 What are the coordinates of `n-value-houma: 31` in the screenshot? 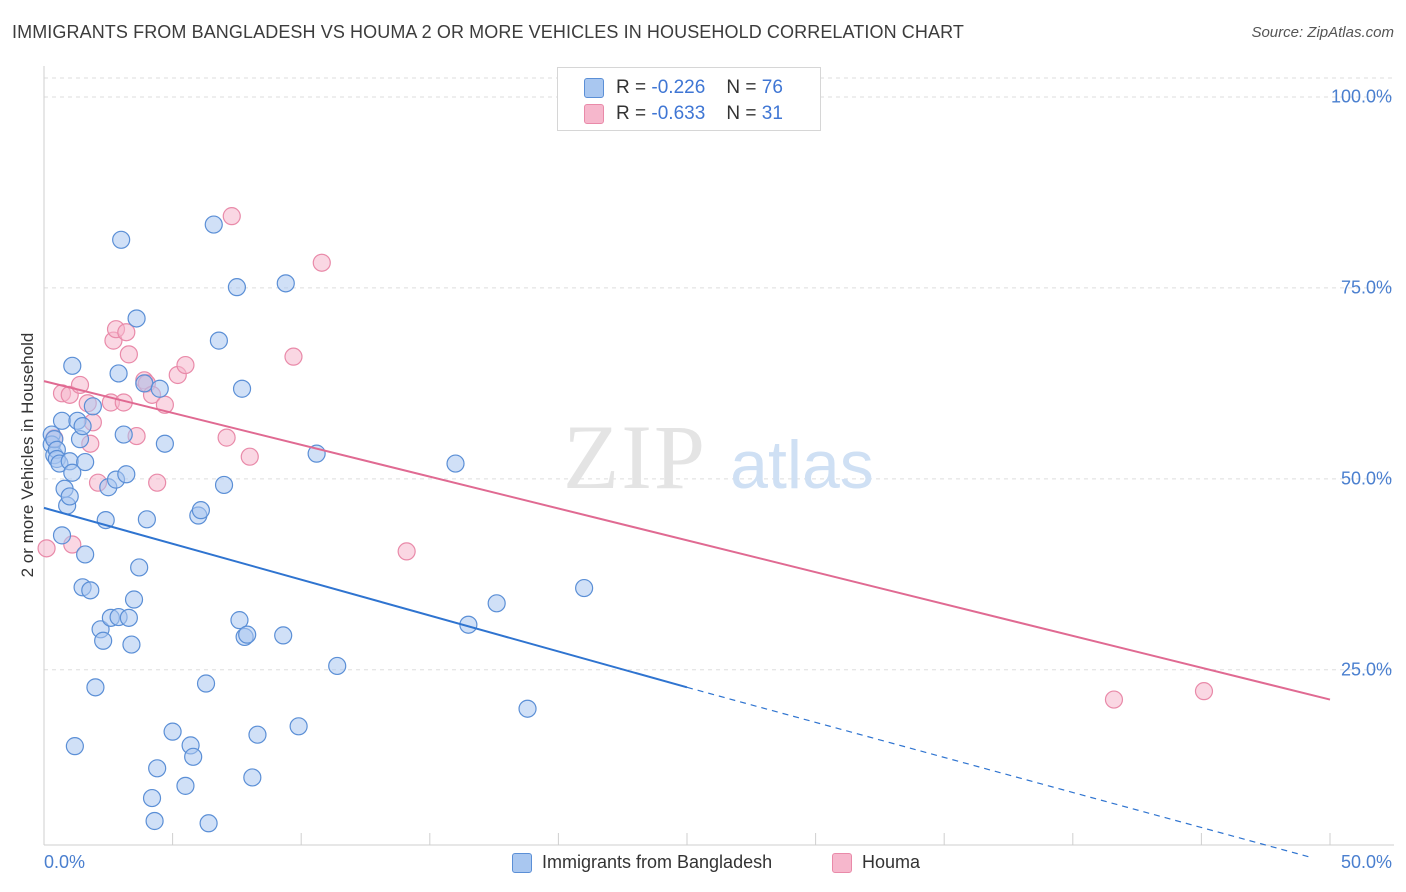 It's located at (772, 113).